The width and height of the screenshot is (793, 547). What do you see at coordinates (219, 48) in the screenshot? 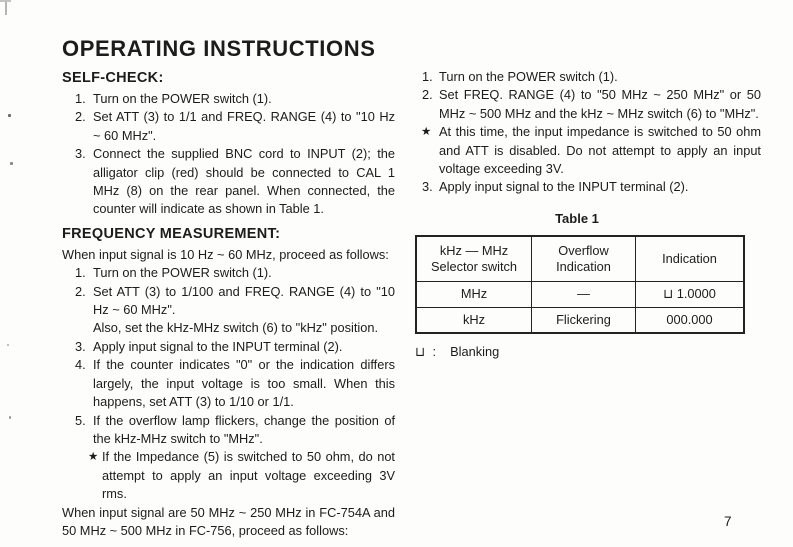
I see `page-title: OPERATING INSTRUCTIONS` at bounding box center [219, 48].